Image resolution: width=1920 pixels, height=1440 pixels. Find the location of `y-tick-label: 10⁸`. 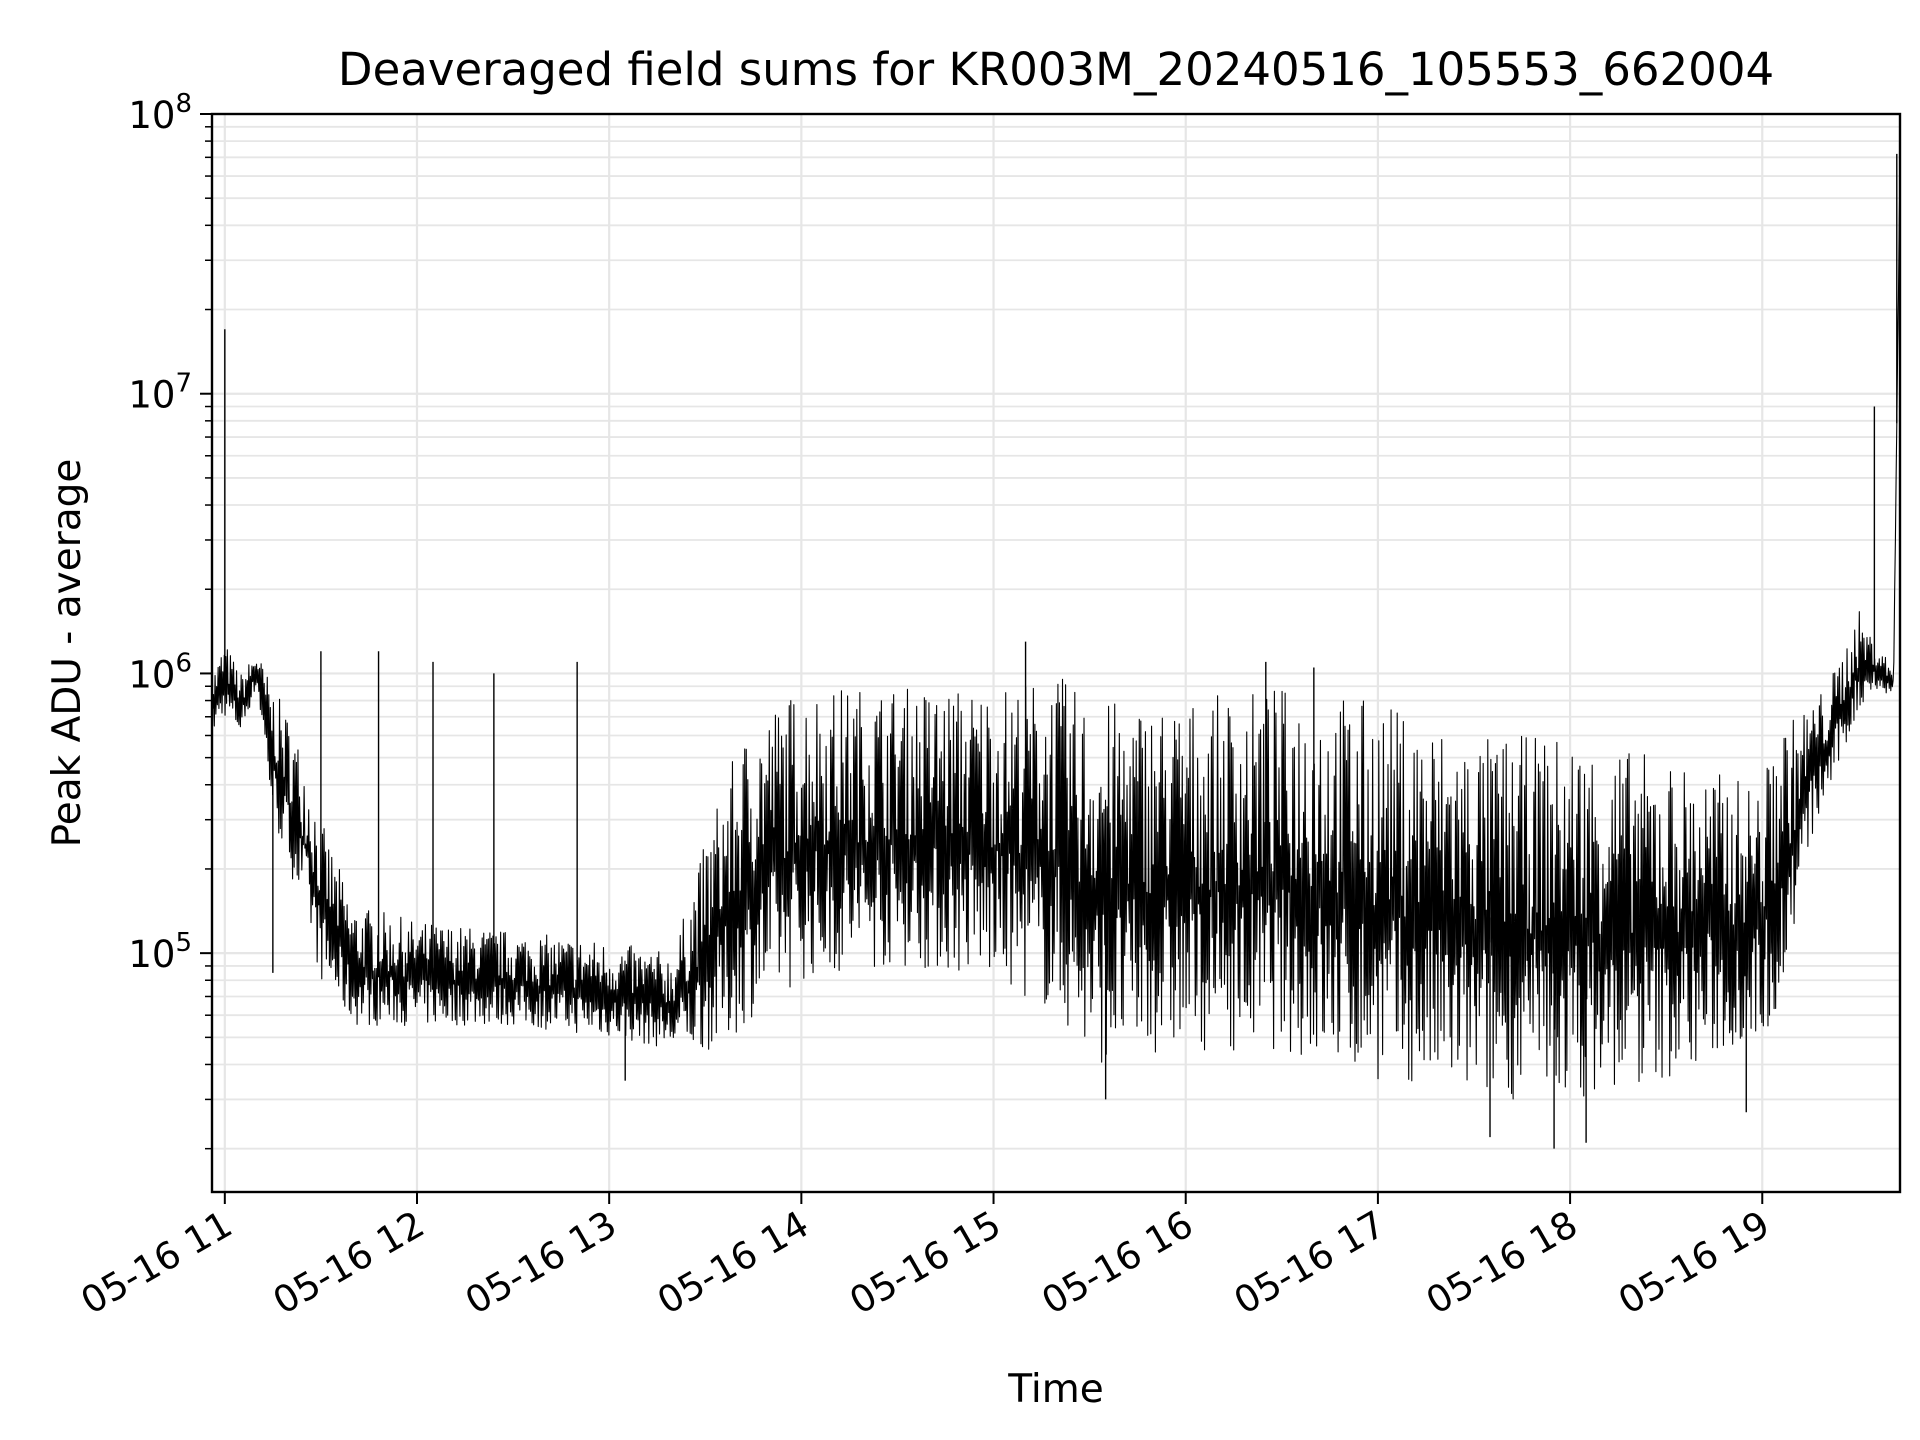

y-tick-label: 10⁸ is located at coordinates (160, 113).